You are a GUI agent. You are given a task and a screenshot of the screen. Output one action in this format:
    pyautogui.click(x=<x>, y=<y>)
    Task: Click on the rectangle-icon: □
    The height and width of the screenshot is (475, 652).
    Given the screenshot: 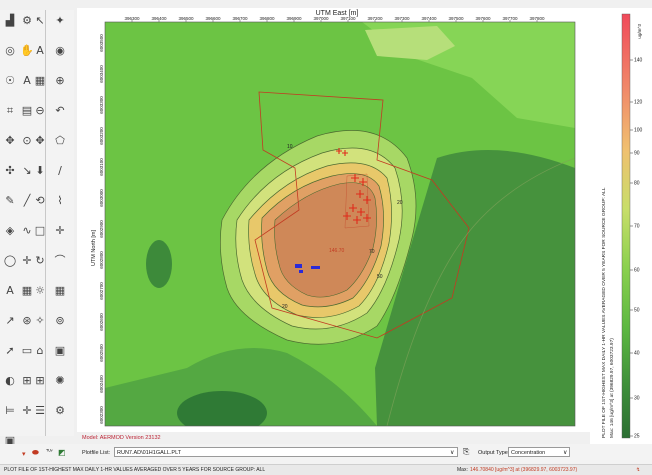 What is the action you would take?
    pyautogui.click(x=40, y=230)
    